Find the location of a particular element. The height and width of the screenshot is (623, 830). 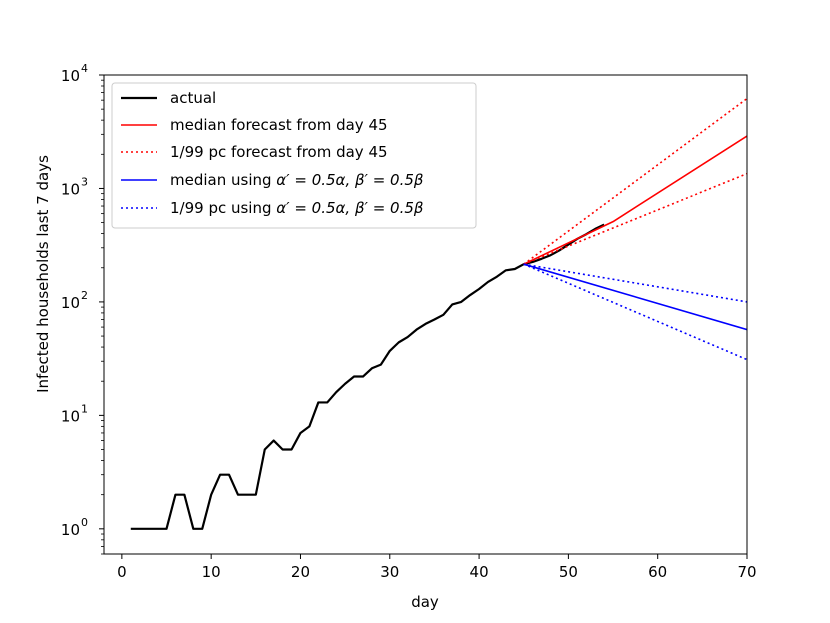

legend-label-pc_half: 1/99 pc using α′ = 0.5α, β′ = 0.5β is located at coordinates (297, 208).